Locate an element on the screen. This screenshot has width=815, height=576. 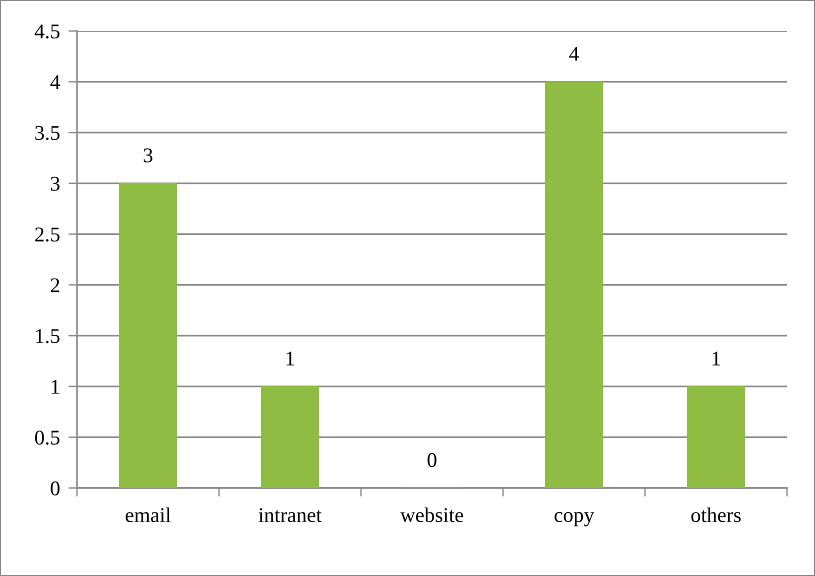
data-label: 0 is located at coordinates (432, 460).